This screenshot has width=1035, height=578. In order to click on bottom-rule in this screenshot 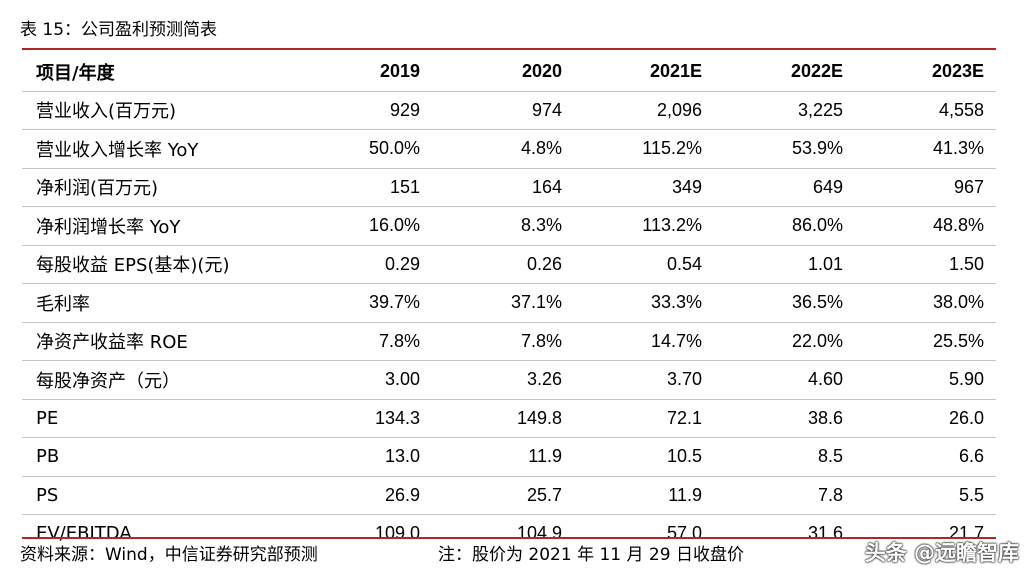, I will do `click(509, 538)`.